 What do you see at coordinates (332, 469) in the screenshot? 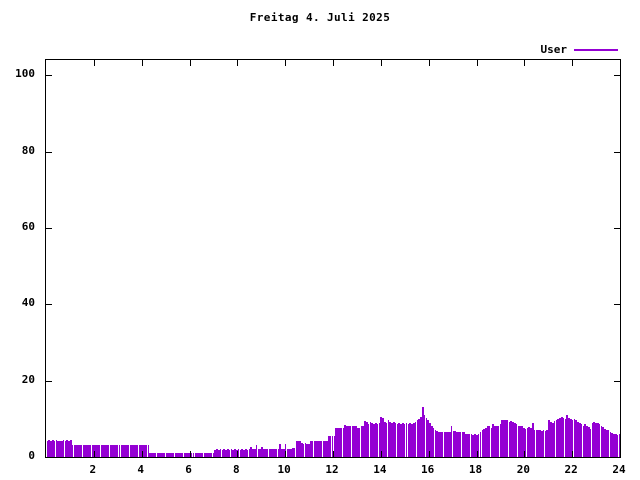
I see `x-axis-label: 12` at bounding box center [332, 469].